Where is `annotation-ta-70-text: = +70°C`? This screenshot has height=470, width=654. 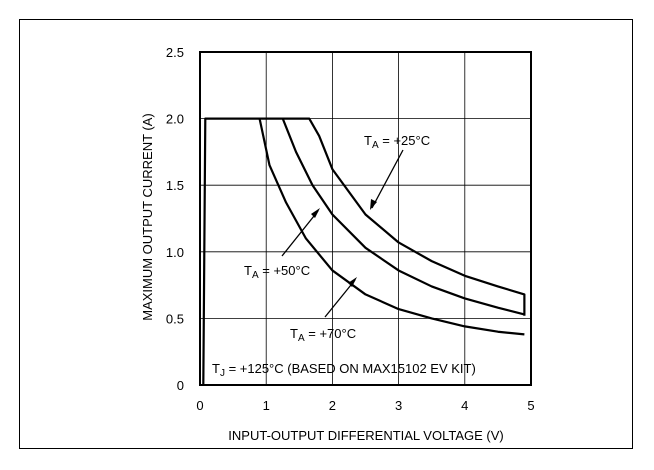
annotation-ta-70-text: = +70°C is located at coordinates (330, 333).